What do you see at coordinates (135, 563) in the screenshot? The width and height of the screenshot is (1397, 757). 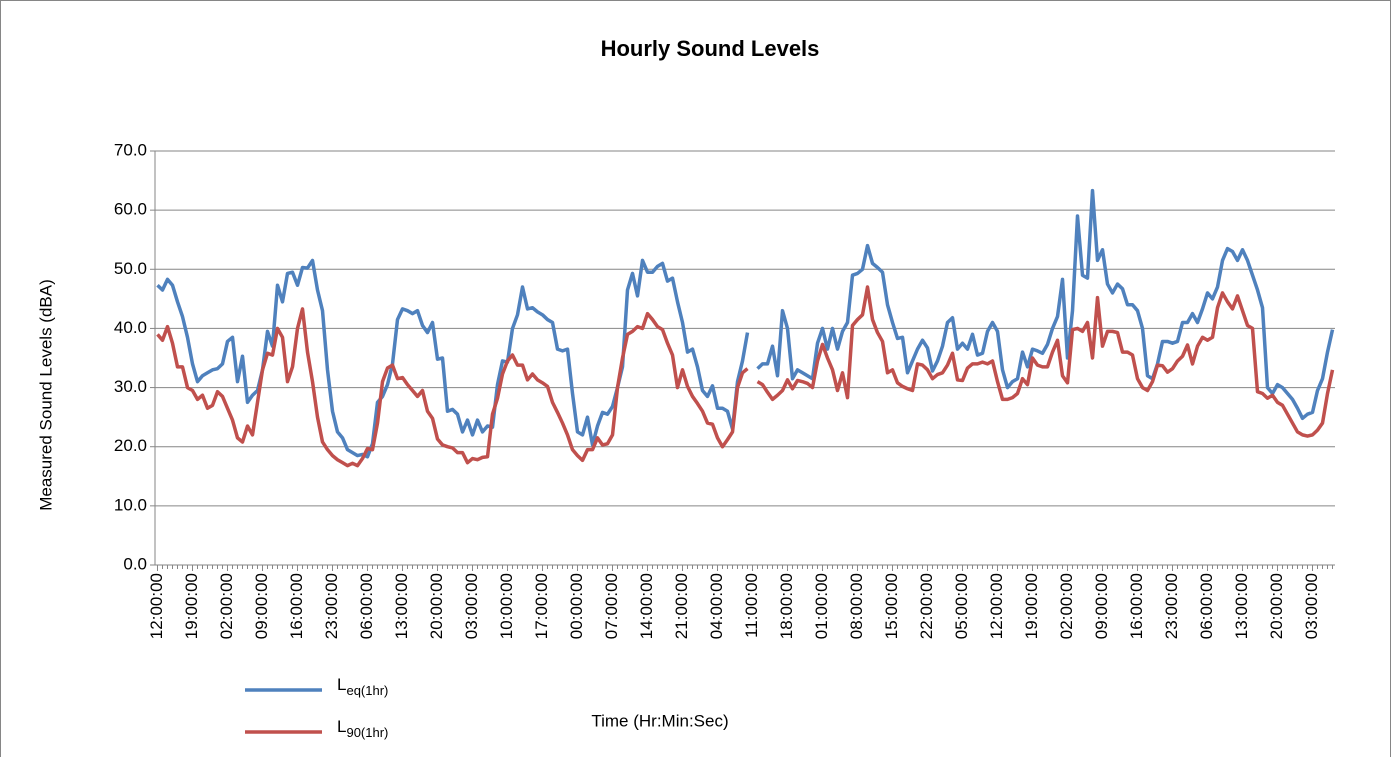 I see `y-tick-label: 0.0` at bounding box center [135, 563].